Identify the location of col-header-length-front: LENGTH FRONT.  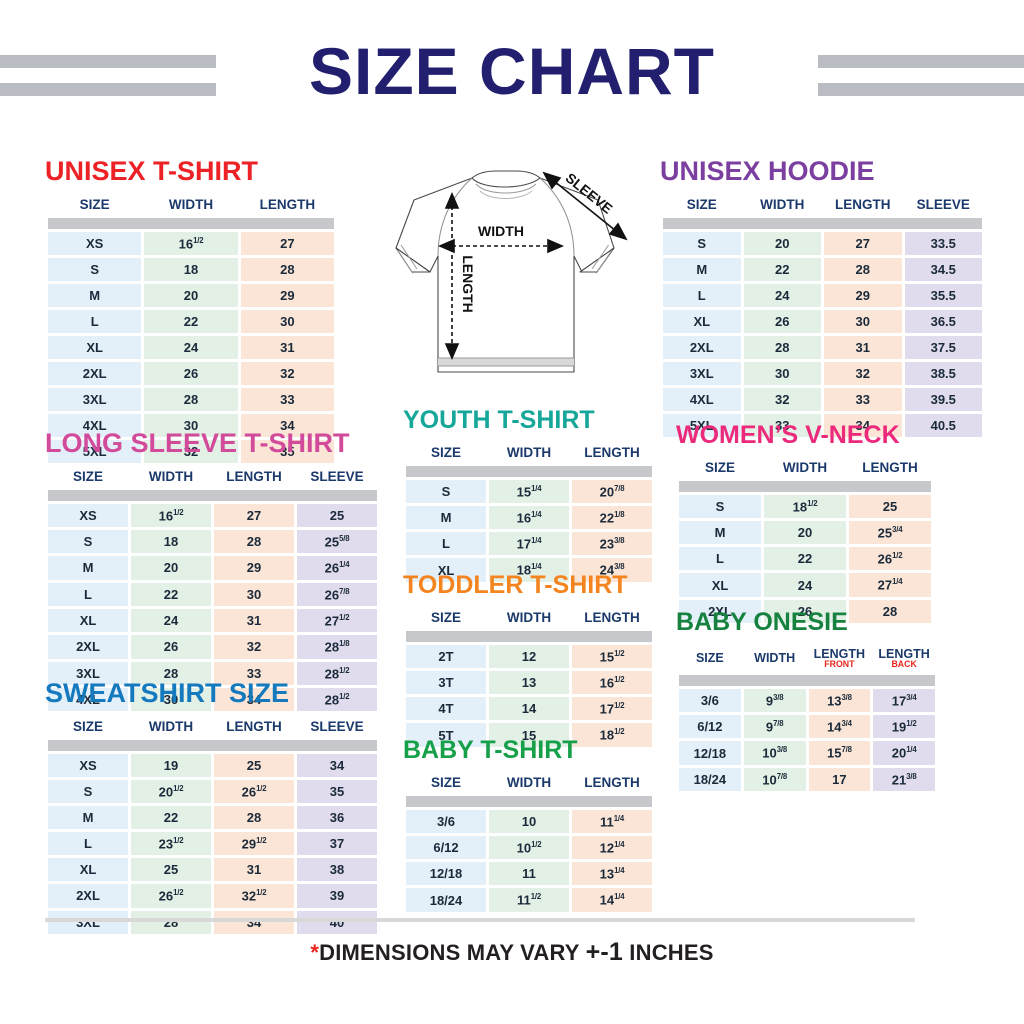
(840, 659).